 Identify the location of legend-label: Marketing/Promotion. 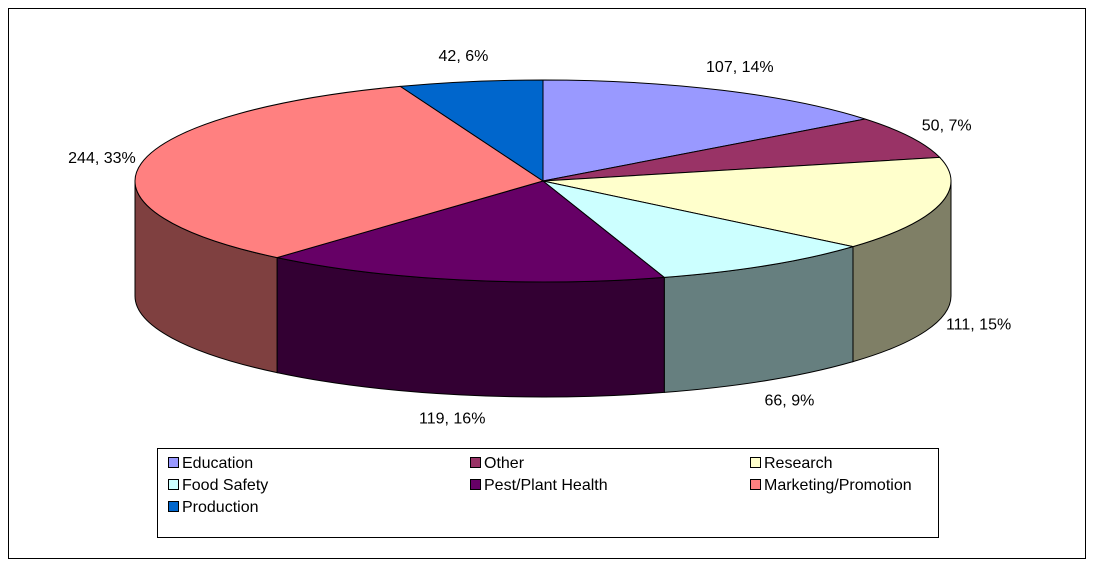
(838, 485).